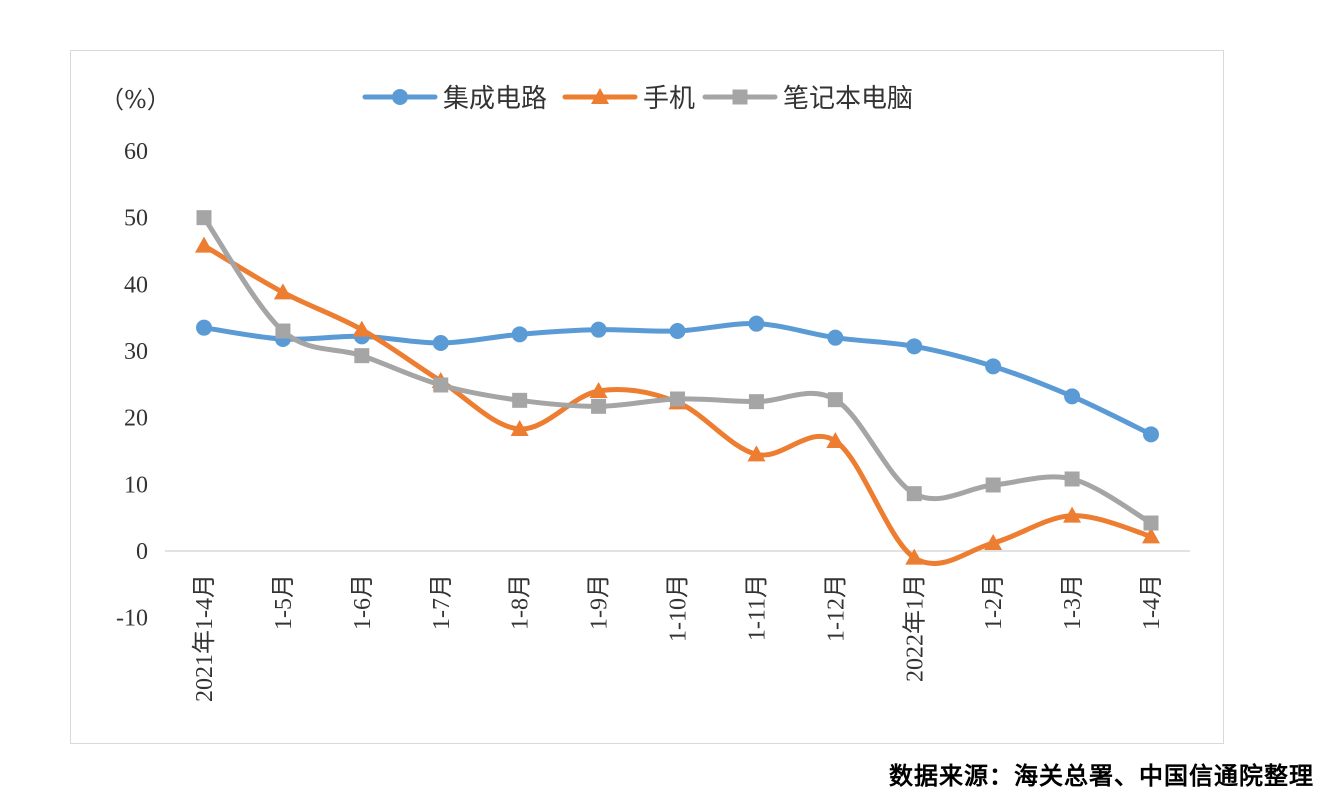  What do you see at coordinates (1073, 602) in the screenshot?
I see `x-tick-label: 1-3月` at bounding box center [1073, 602].